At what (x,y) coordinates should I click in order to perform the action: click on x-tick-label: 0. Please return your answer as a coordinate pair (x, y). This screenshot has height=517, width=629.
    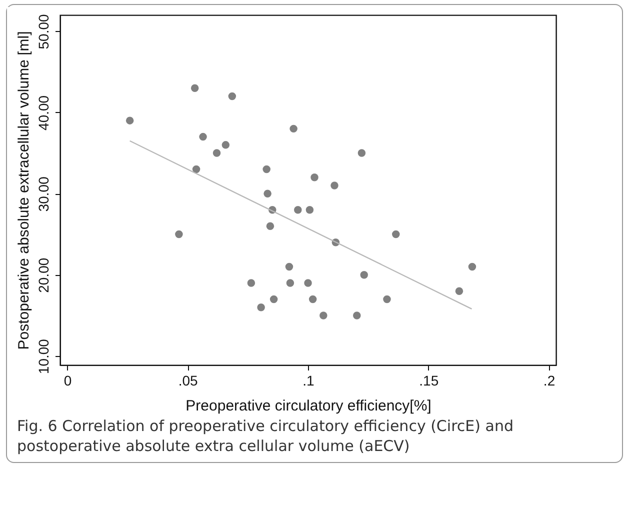
    Looking at the image, I should click on (68, 380).